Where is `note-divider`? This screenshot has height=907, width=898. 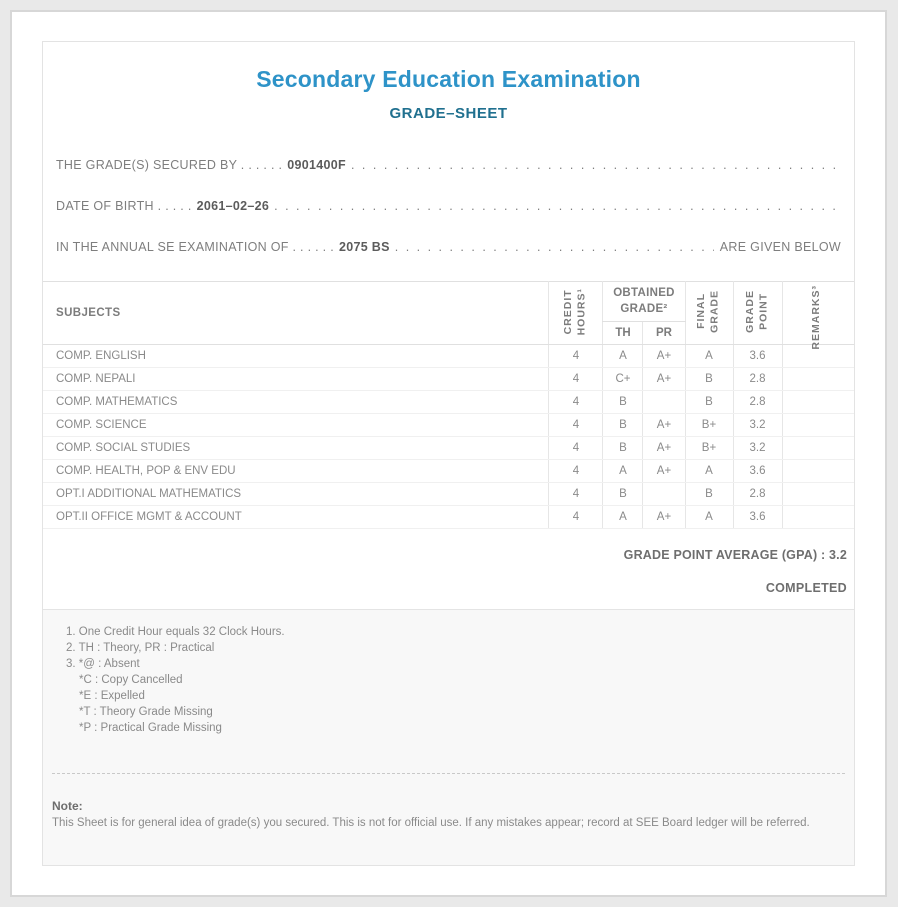 note-divider is located at coordinates (448, 773).